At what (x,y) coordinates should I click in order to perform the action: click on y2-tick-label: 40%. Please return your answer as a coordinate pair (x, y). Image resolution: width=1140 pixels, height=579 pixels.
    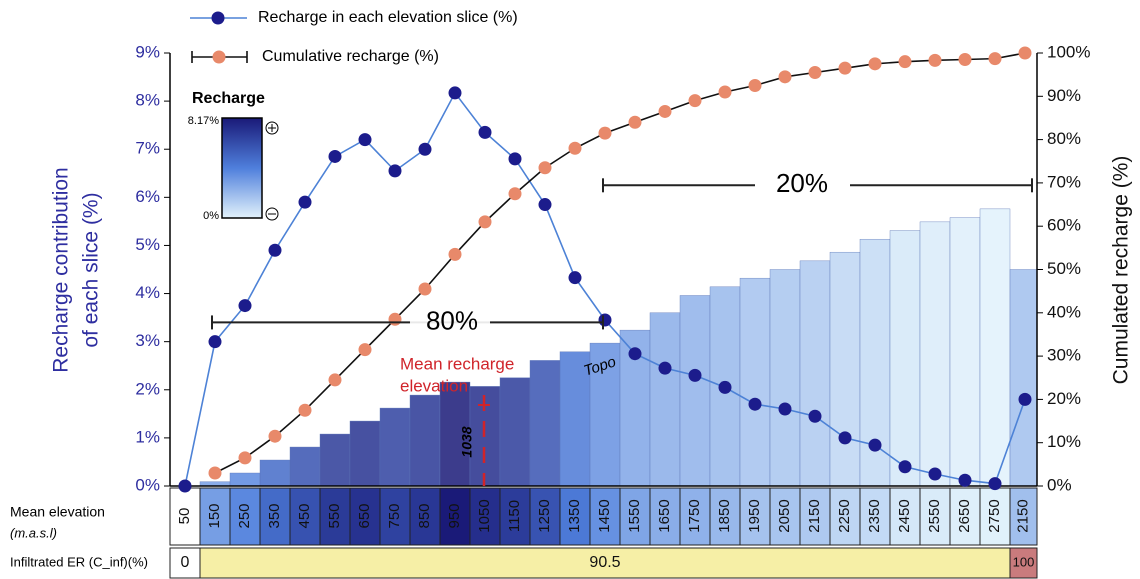
    Looking at the image, I should click on (1064, 311).